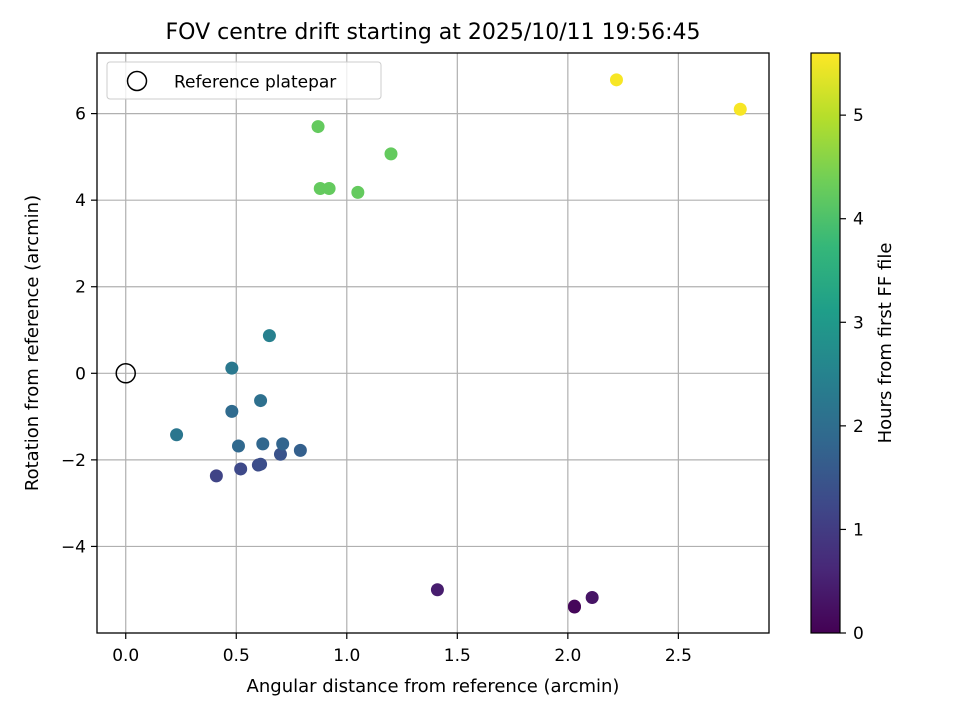  Describe the element at coordinates (858, 323) in the screenshot. I see `colorbar-tick-label: 3` at that location.